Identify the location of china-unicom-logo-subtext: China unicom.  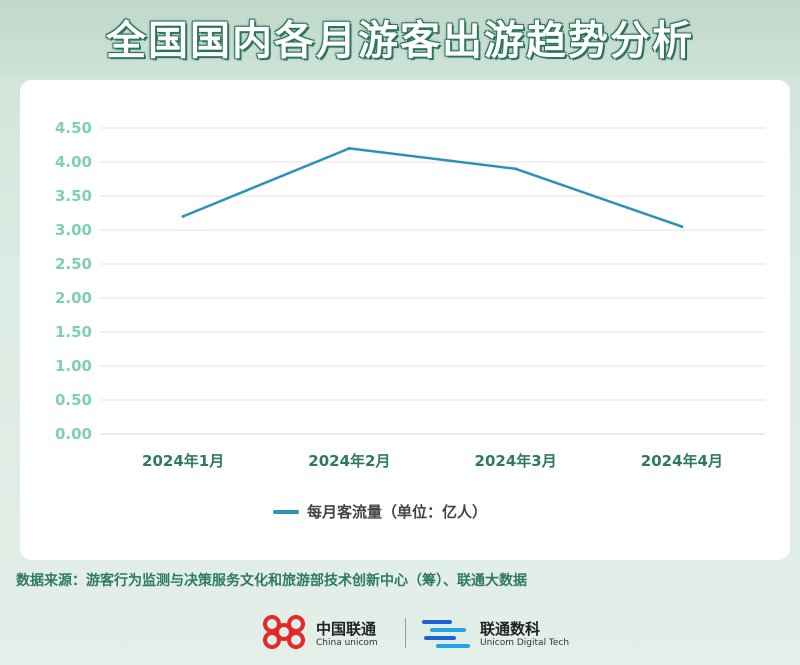
(347, 643).